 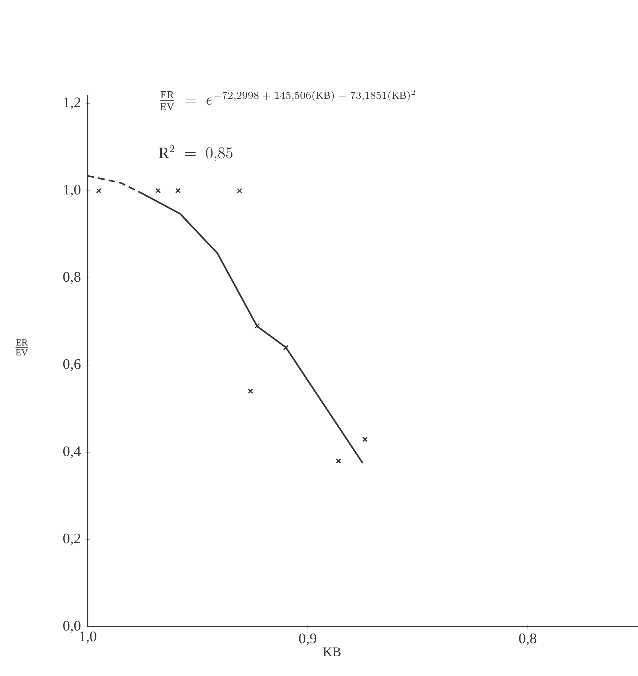 What do you see at coordinates (72, 278) in the screenshot?
I see `y-tick-label: 0,8` at bounding box center [72, 278].